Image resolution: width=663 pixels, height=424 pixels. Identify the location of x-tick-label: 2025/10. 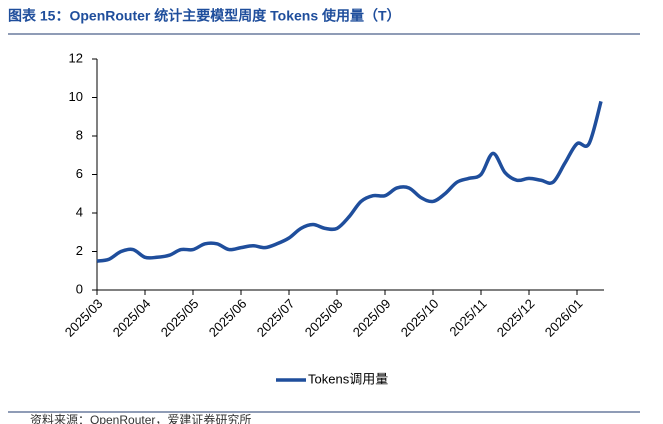
(420, 318).